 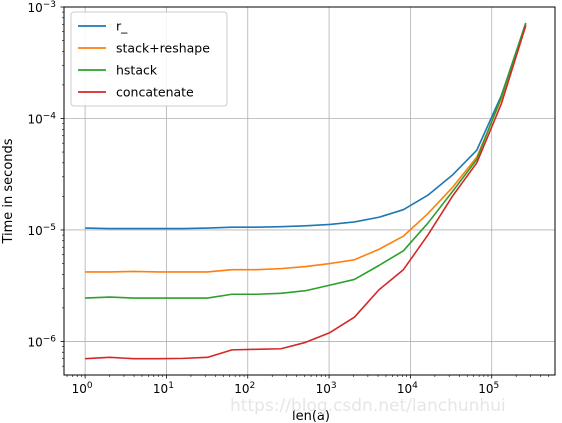 I want to click on x-tick-label: 10⁰, so click(x=82, y=388).